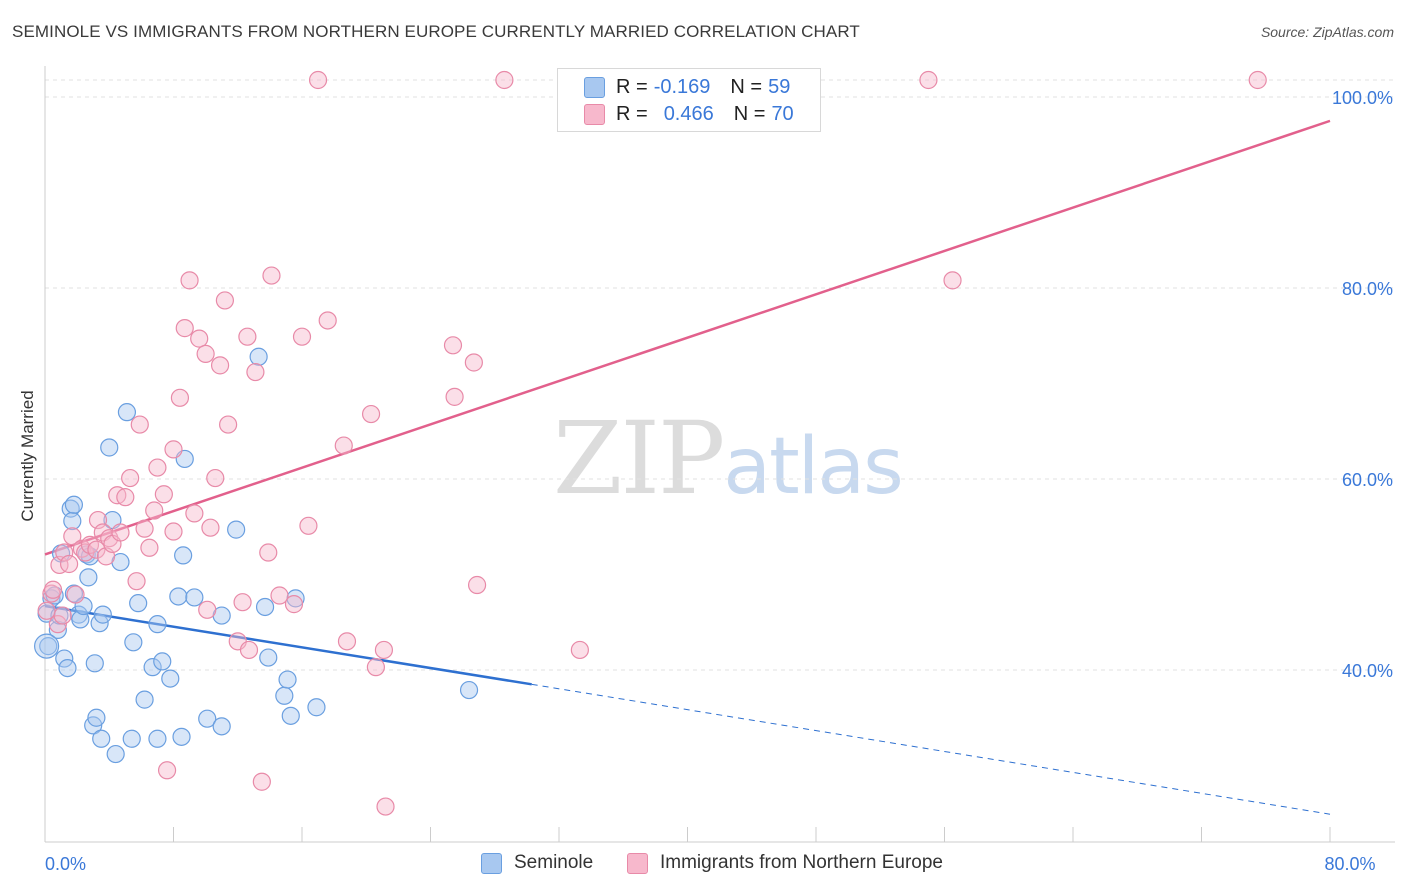 The image size is (1406, 892). I want to click on legend-item-seminole: Seminole, so click(537, 863).